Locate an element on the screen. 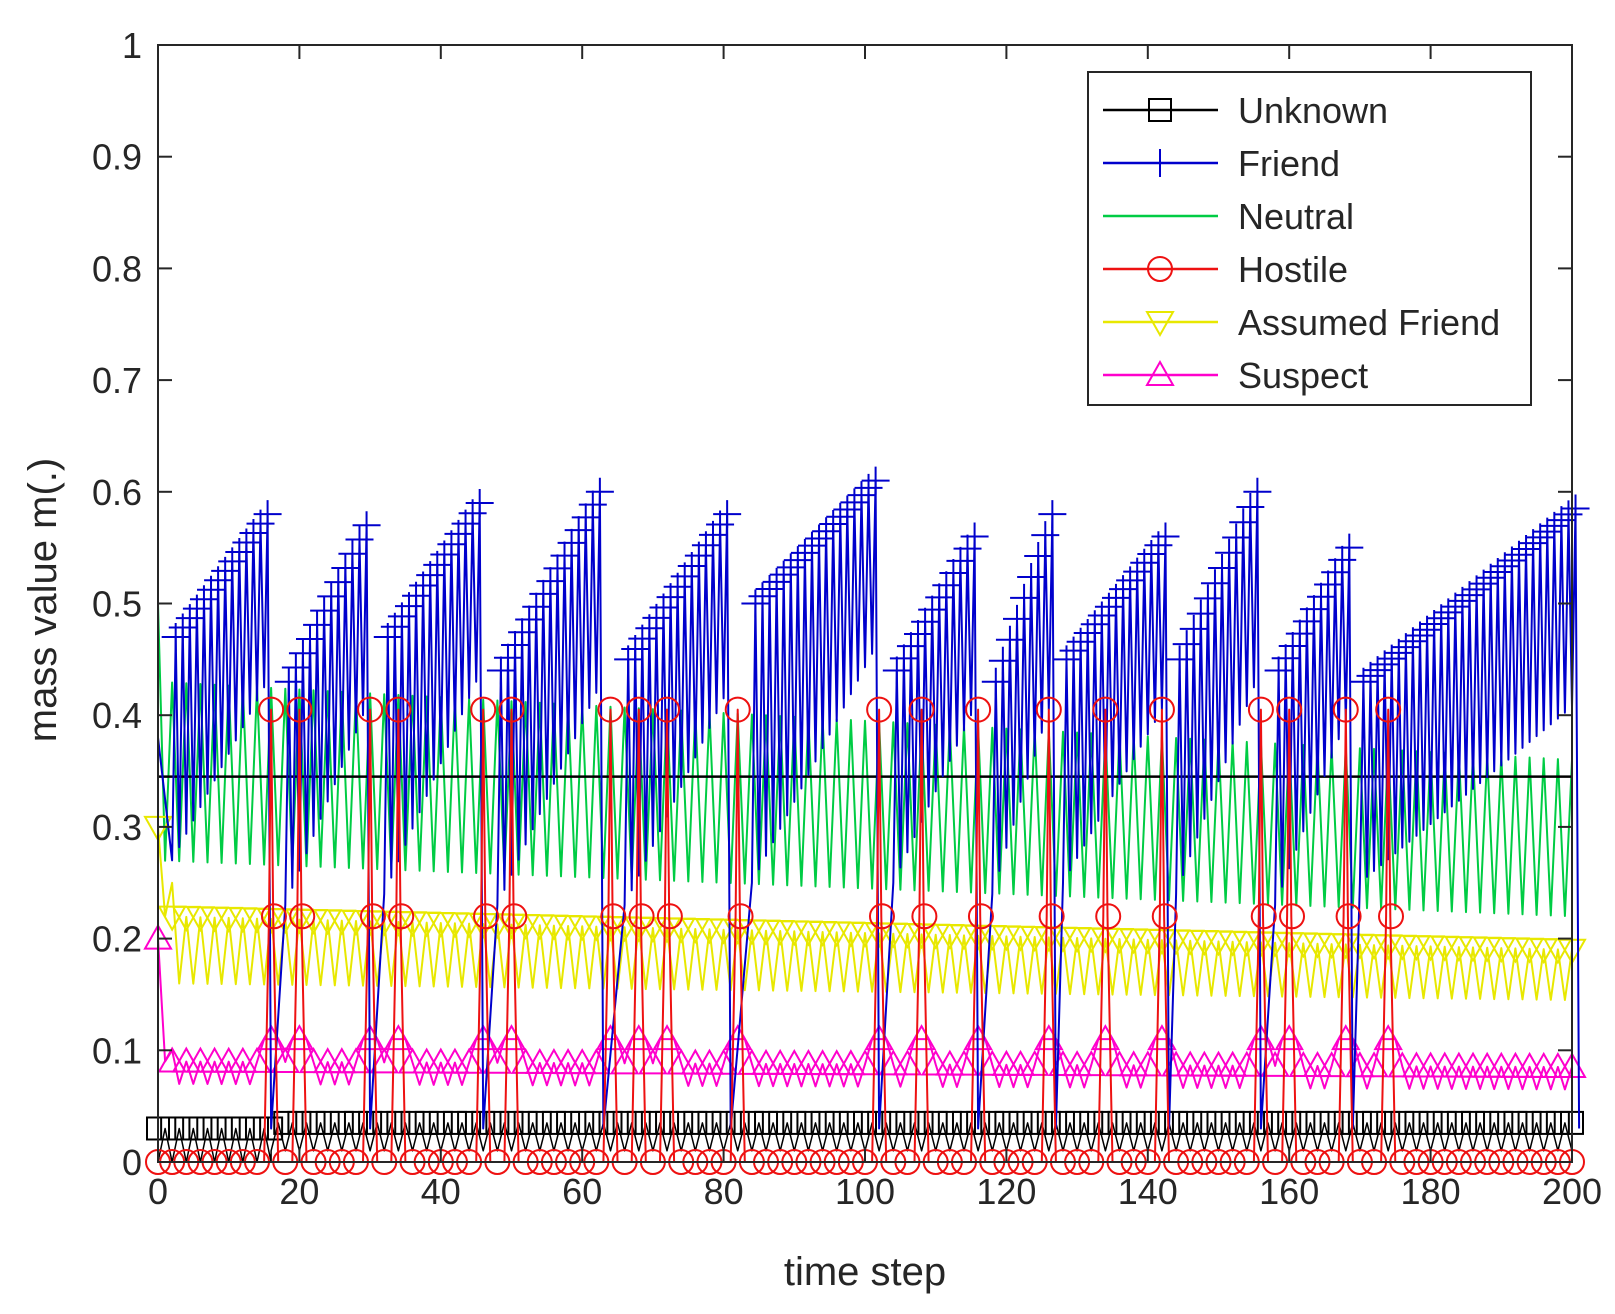  legend-label-assumed-friend: Assumed Friend is located at coordinates (1369, 322).